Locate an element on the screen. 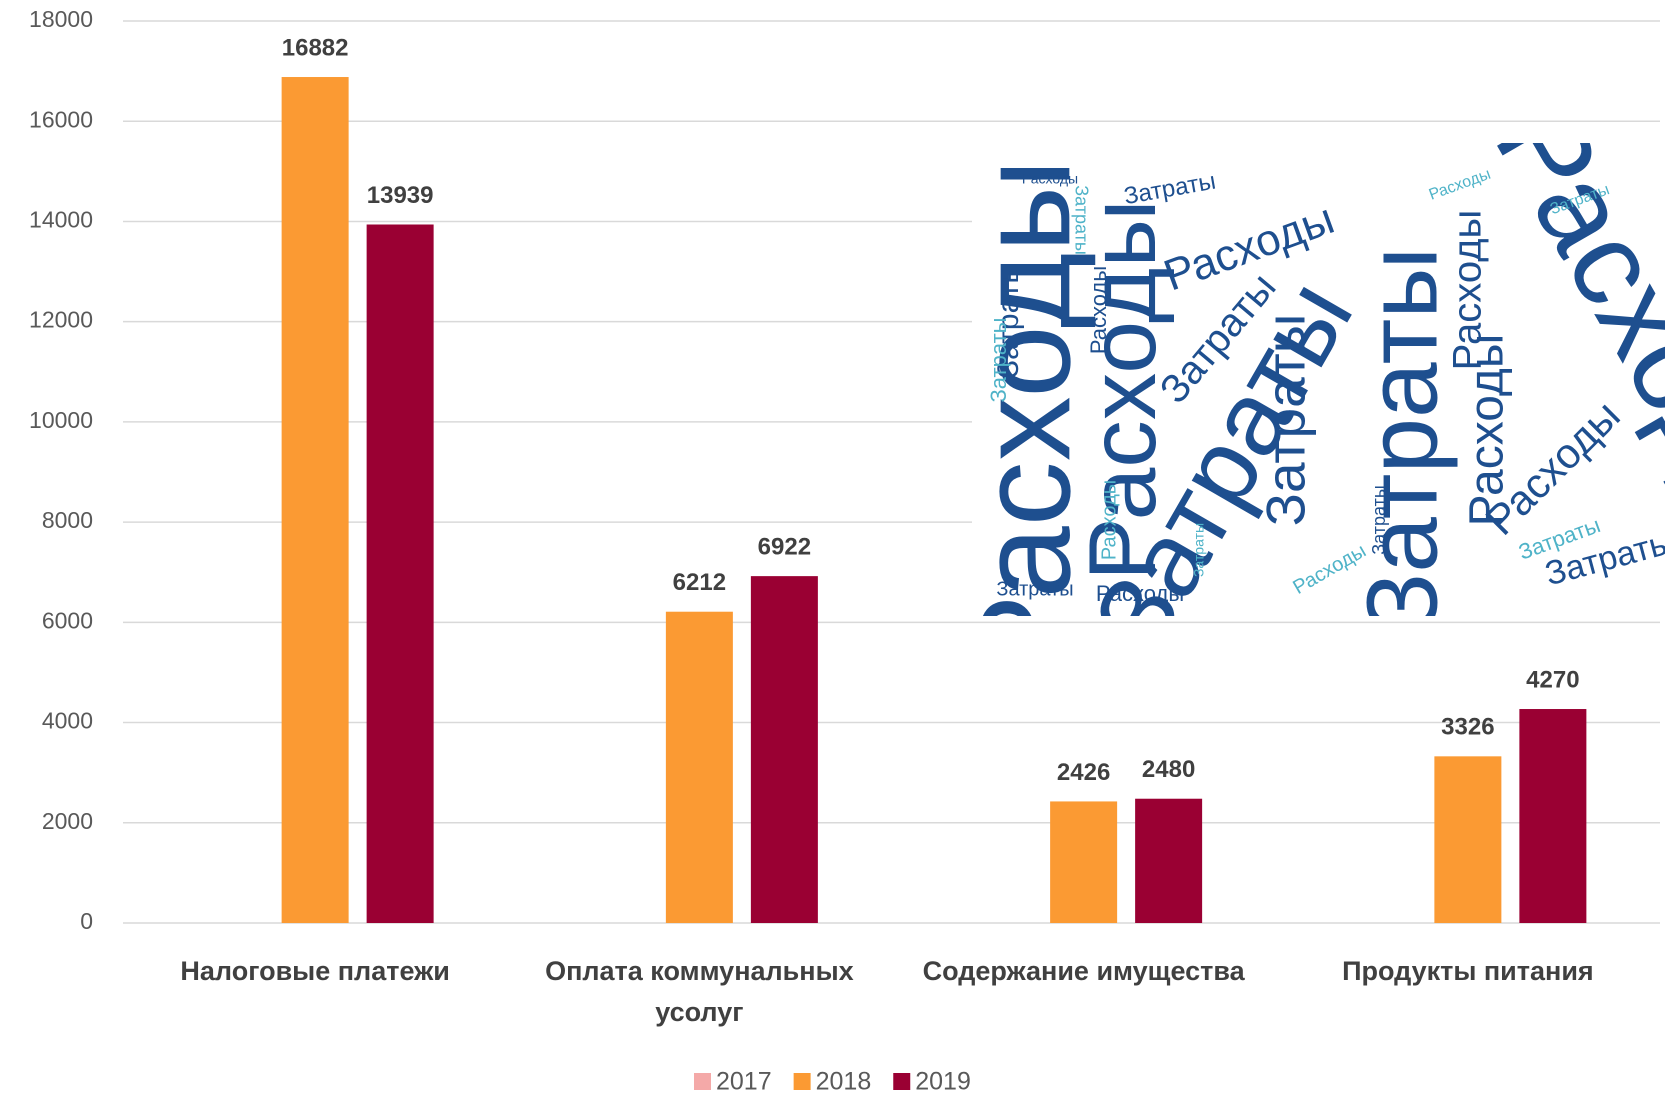 This screenshot has width=1665, height=1095. y-tick-label: 12000 is located at coordinates (61, 320).